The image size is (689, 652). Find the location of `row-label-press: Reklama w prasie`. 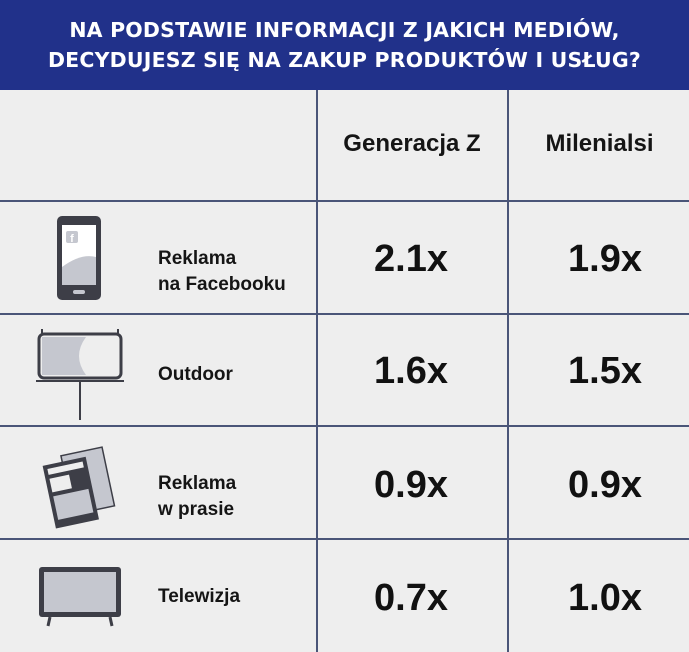

row-label-press: Reklama w prasie is located at coordinates (197, 496).